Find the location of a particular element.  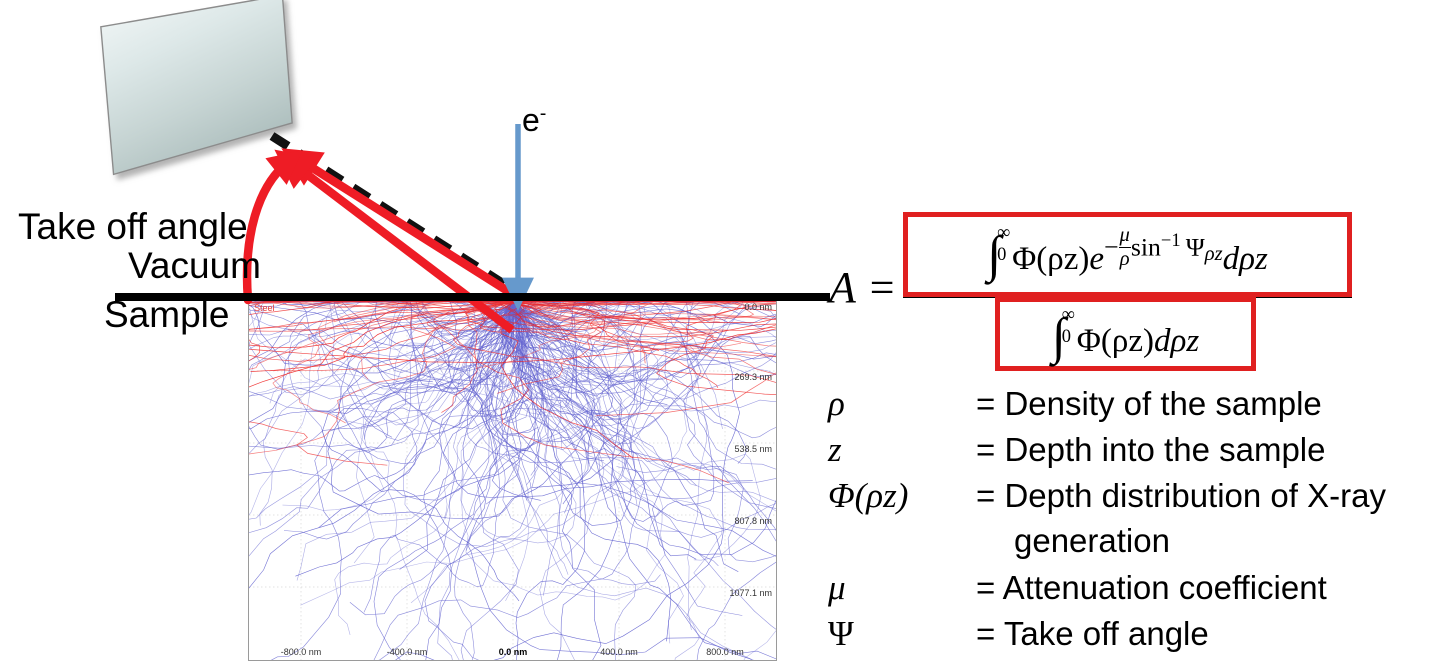

equation-denominator: ∫ ∞ 0 Φ(ρz)dρz is located at coordinates (1125, 334).